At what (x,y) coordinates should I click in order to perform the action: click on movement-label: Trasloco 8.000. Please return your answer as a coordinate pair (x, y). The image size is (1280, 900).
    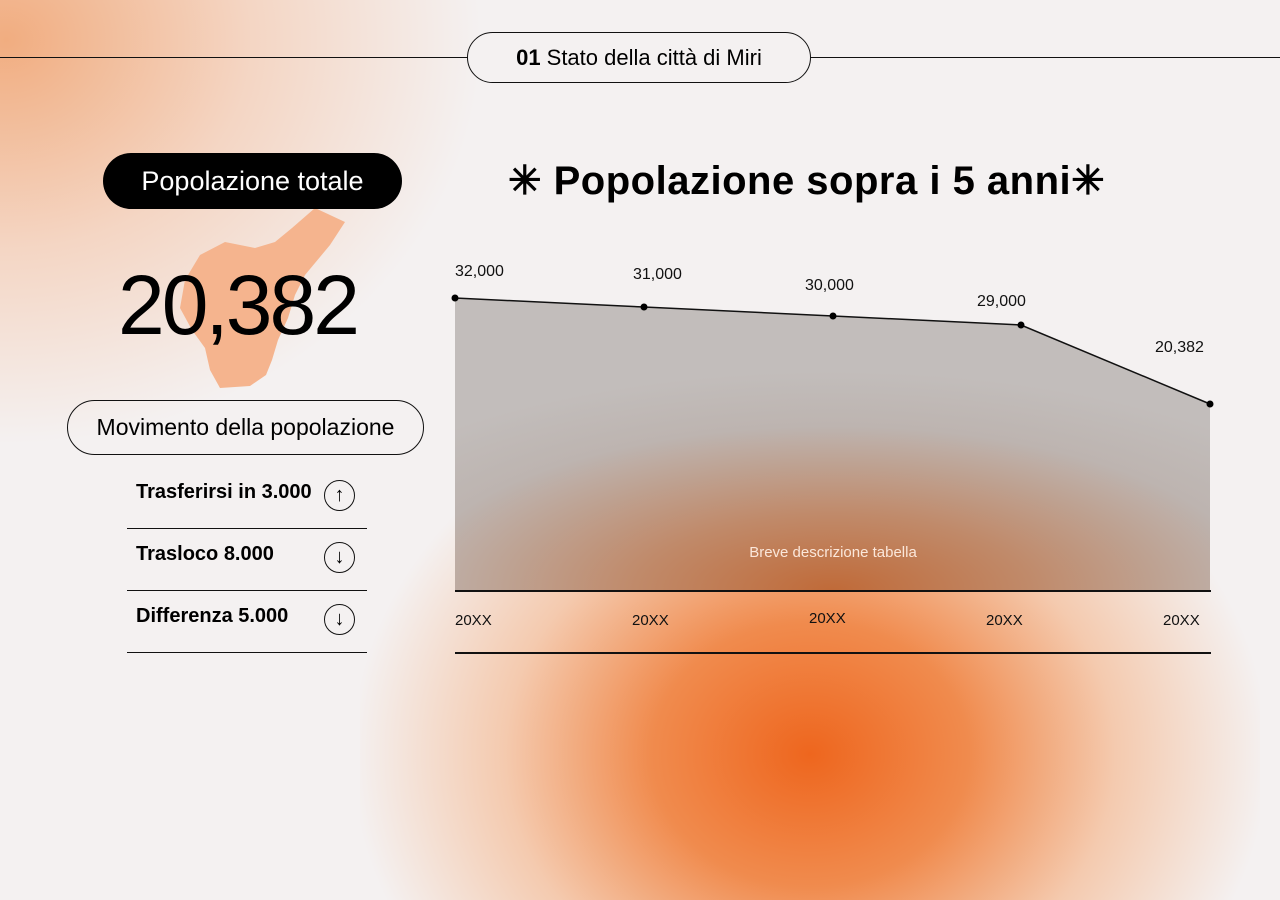
    Looking at the image, I should click on (205, 554).